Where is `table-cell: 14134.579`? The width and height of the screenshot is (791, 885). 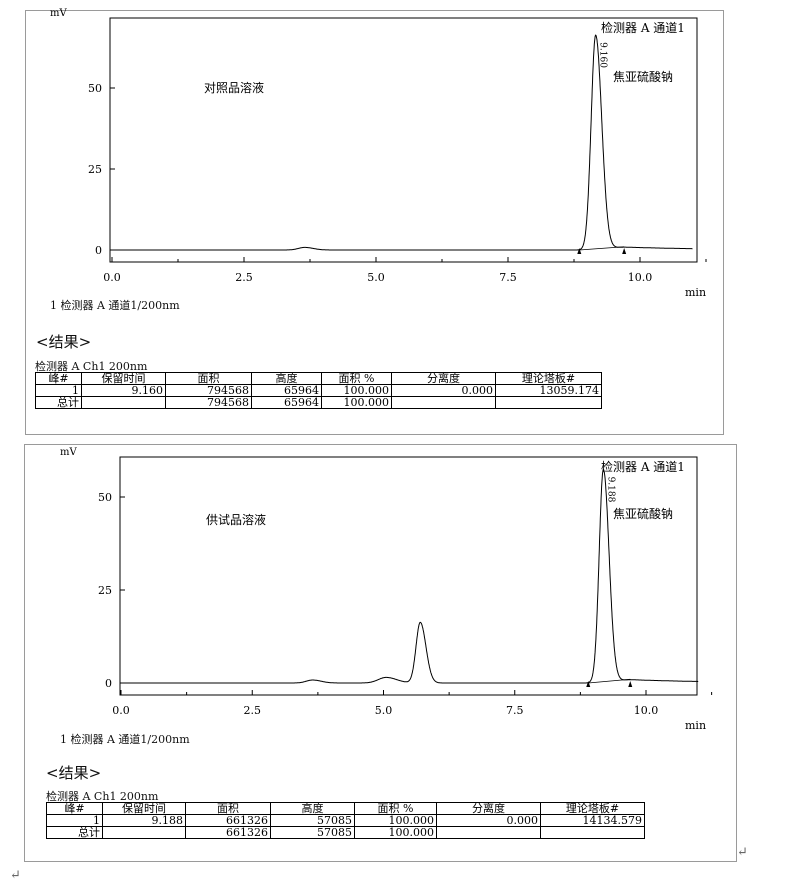
table-cell: 14134.579 is located at coordinates (592, 820).